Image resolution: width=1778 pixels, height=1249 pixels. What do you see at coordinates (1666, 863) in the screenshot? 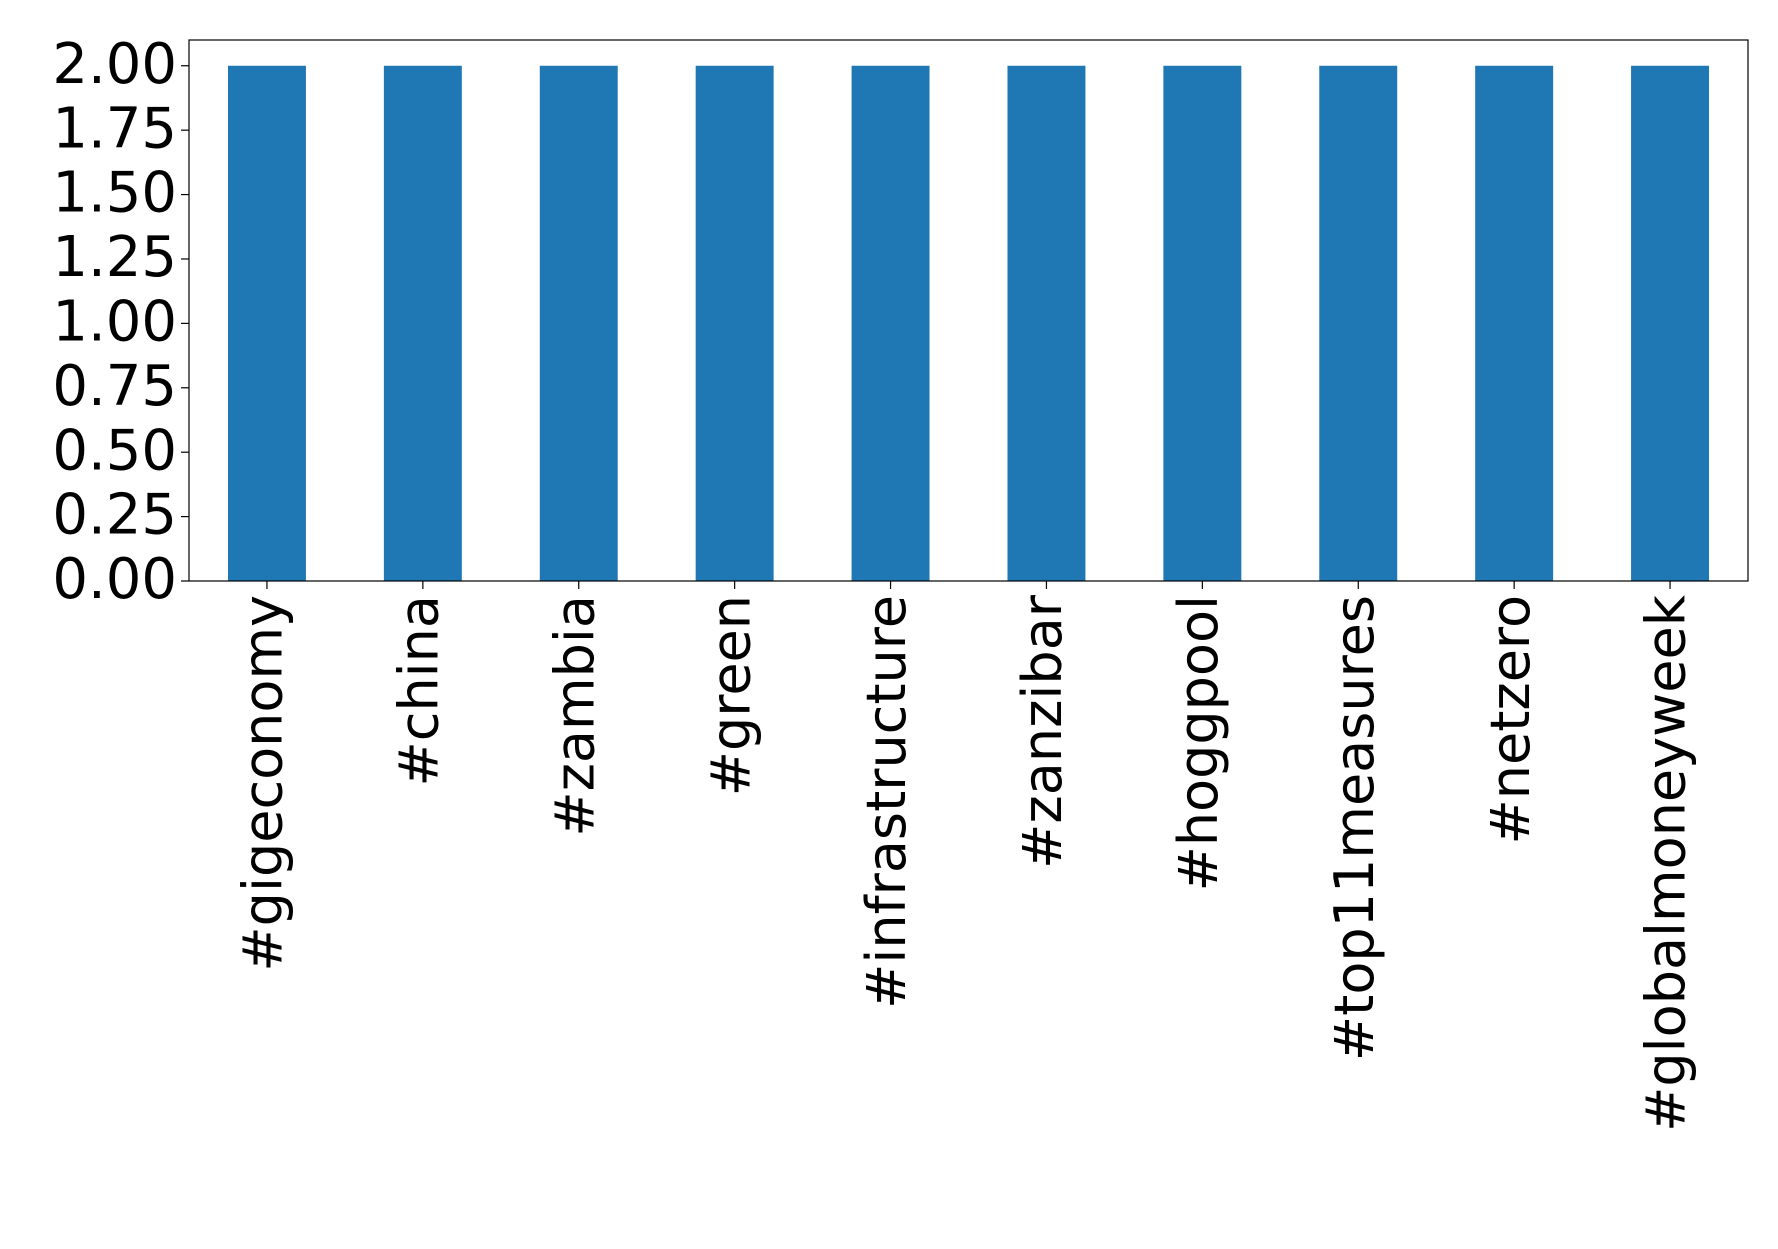
I see `x-tick-label: #globalmoneyweek` at bounding box center [1666, 863].